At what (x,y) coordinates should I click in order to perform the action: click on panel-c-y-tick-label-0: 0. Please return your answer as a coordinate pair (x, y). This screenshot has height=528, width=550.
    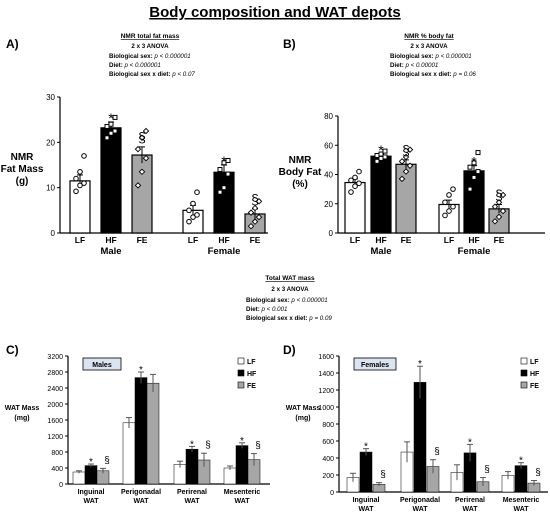
    Looking at the image, I should click on (61, 485).